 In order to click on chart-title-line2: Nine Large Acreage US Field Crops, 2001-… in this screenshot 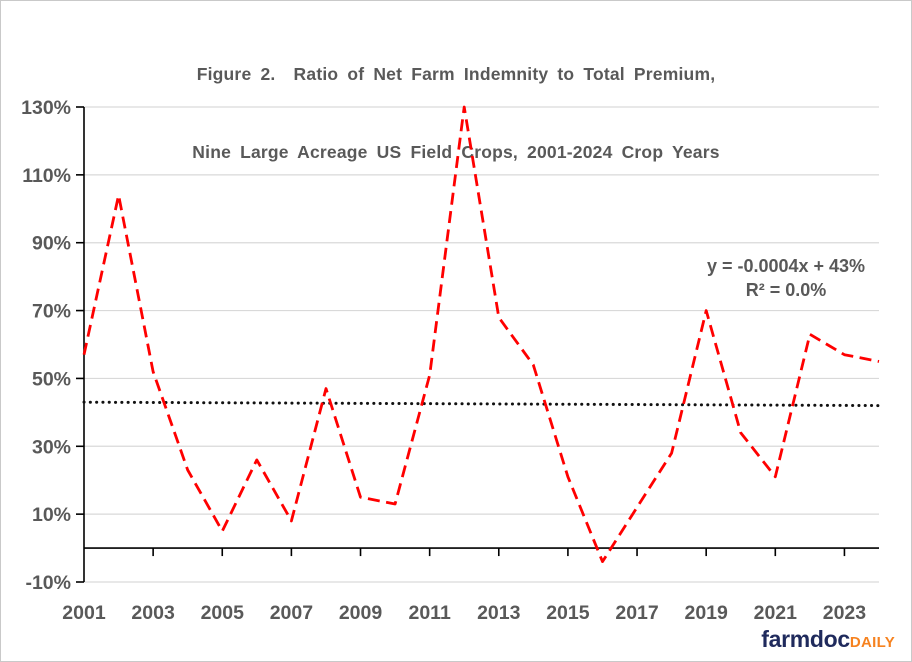, I will do `click(456, 152)`.